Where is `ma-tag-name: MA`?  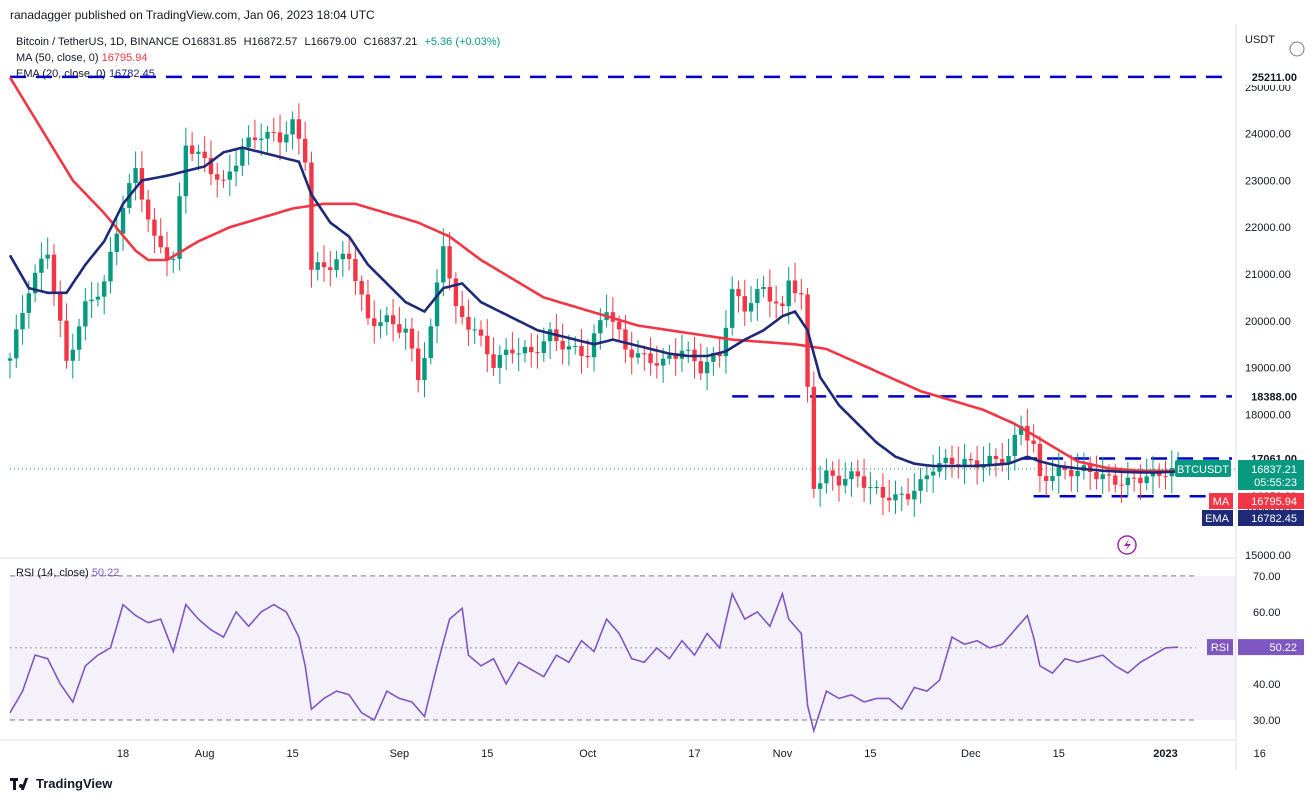 ma-tag-name: MA is located at coordinates (1221, 502).